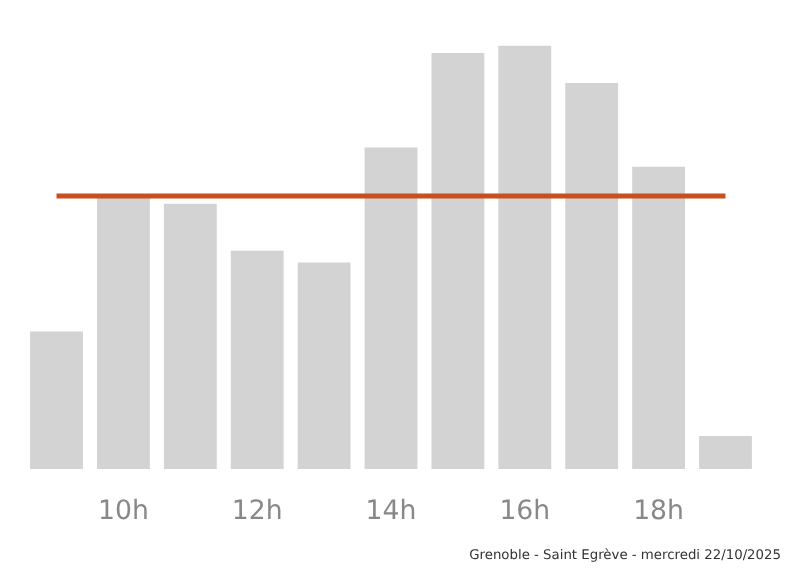  Describe the element at coordinates (659, 512) in the screenshot. I see `x-tick-label: 18h` at that location.